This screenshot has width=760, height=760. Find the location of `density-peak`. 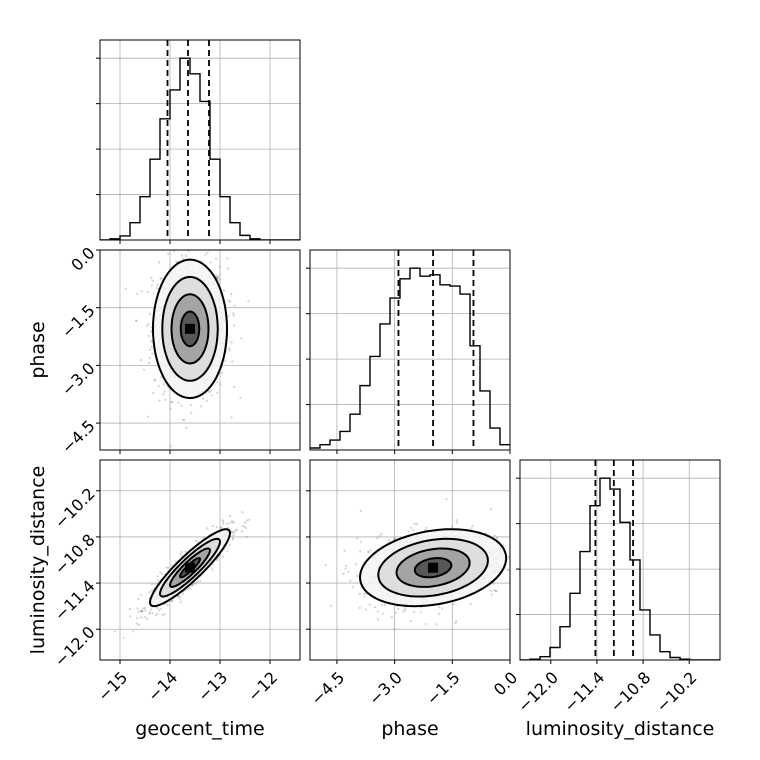

density-peak is located at coordinates (190, 567).